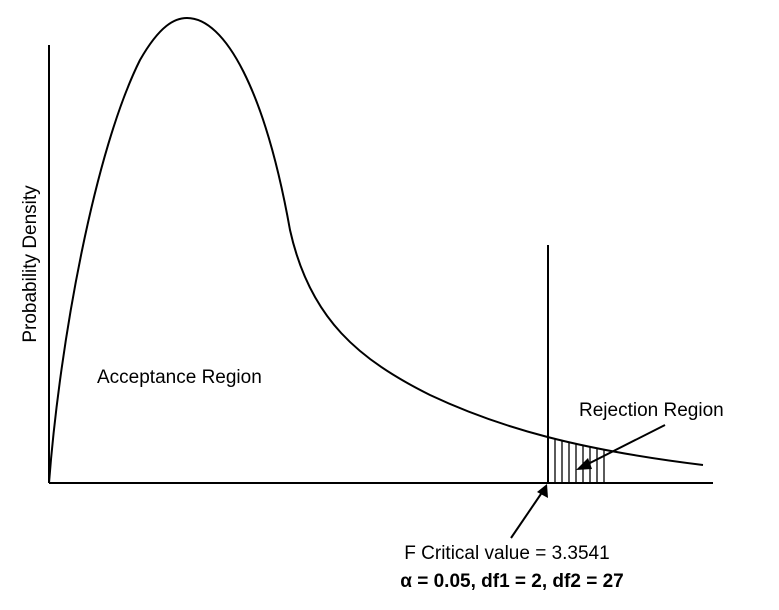 This screenshot has width=779, height=610. I want to click on params-label: α = 0.05, df1 = 2, df2 = 27, so click(511, 581).